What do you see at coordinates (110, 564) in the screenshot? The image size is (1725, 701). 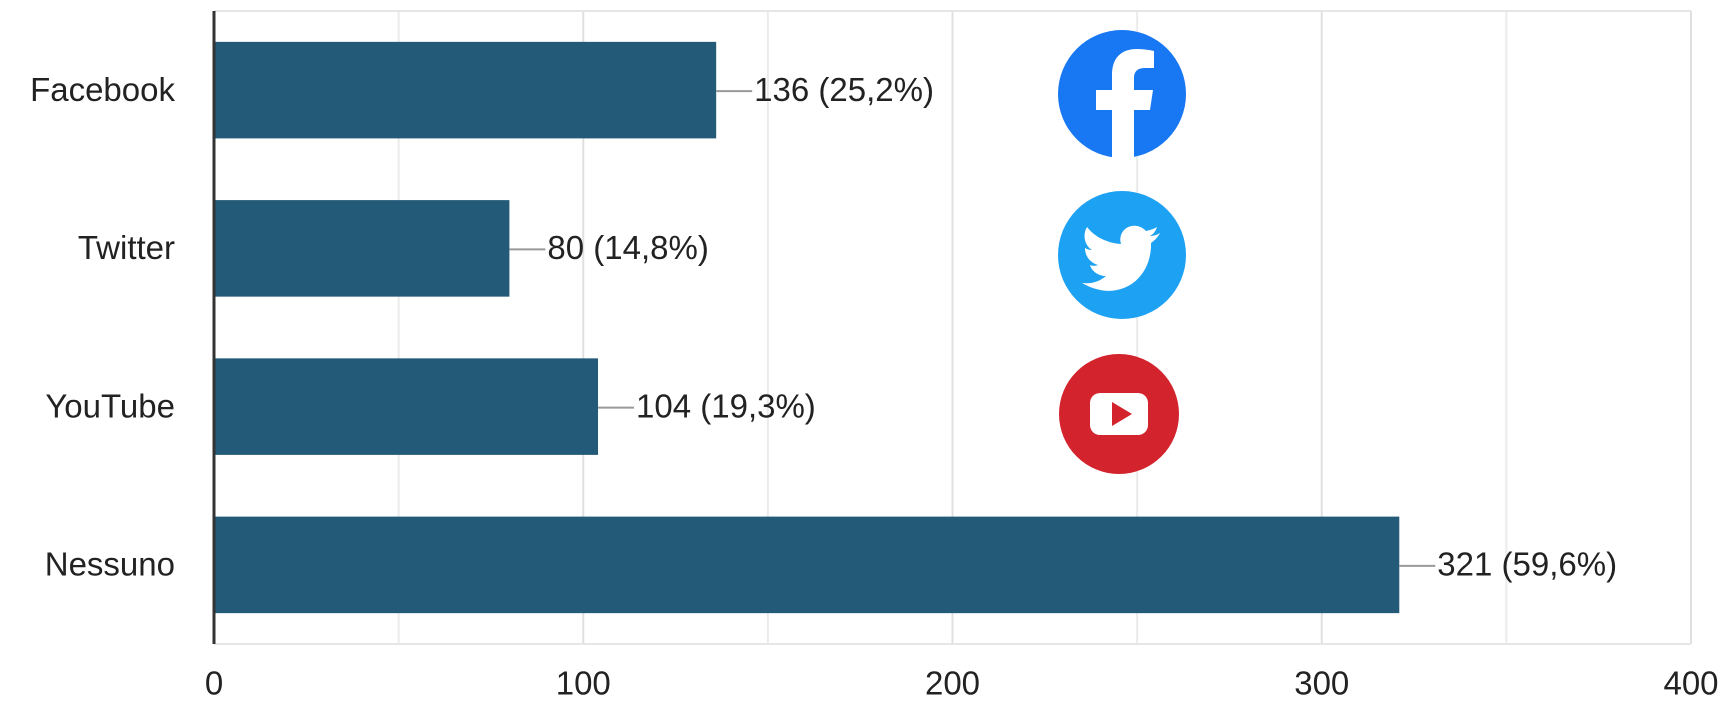 I see `y-tick-label: Nessuno` at bounding box center [110, 564].